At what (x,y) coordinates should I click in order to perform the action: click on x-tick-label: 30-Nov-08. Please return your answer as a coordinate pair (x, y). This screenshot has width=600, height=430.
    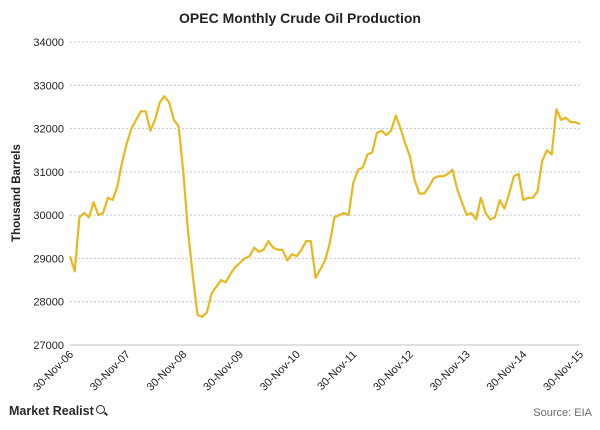
    Looking at the image, I should click on (167, 371).